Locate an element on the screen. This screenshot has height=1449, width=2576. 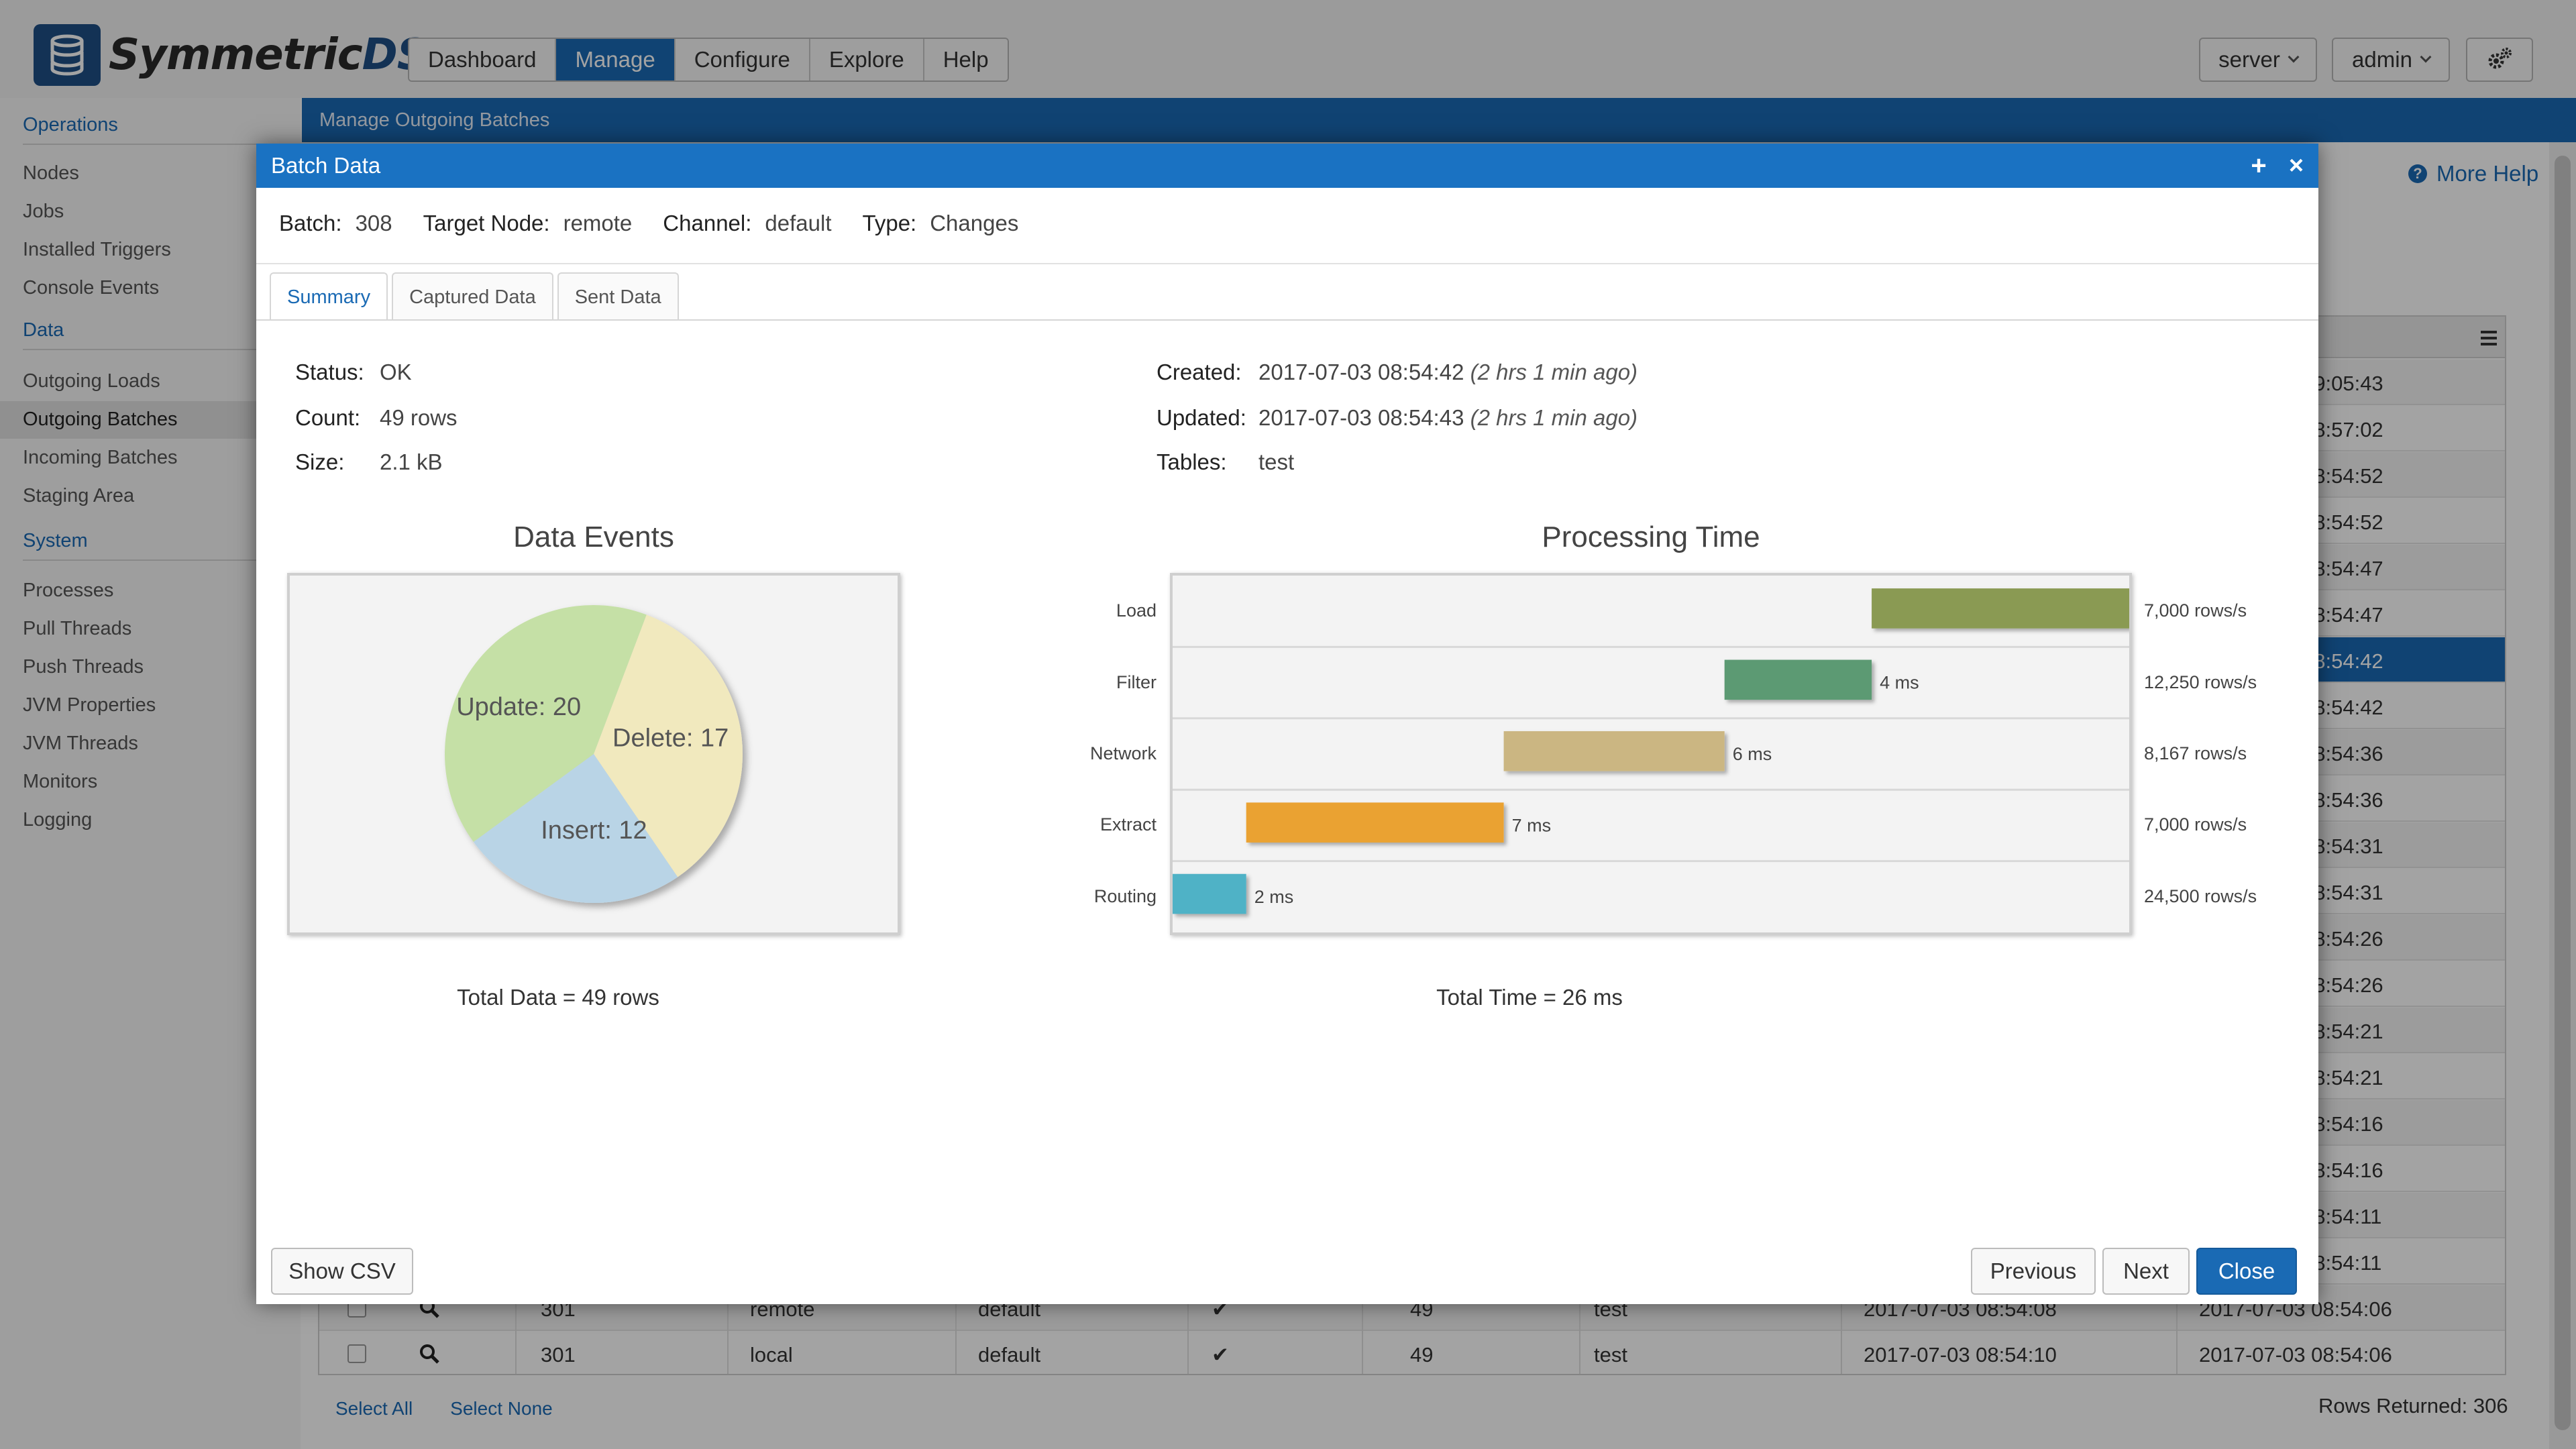
stage-label-load: Load is located at coordinates (1136, 610).